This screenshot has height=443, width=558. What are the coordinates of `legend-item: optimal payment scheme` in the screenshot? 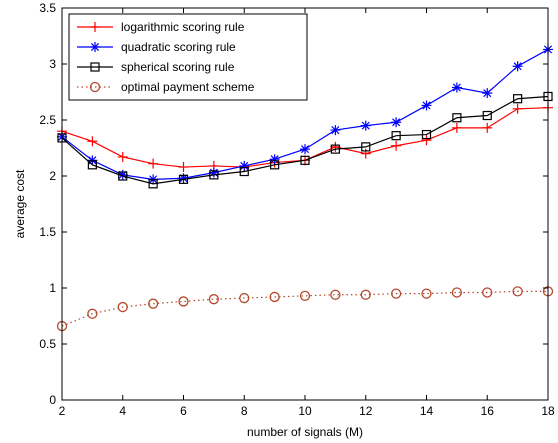 It's located at (166, 87).